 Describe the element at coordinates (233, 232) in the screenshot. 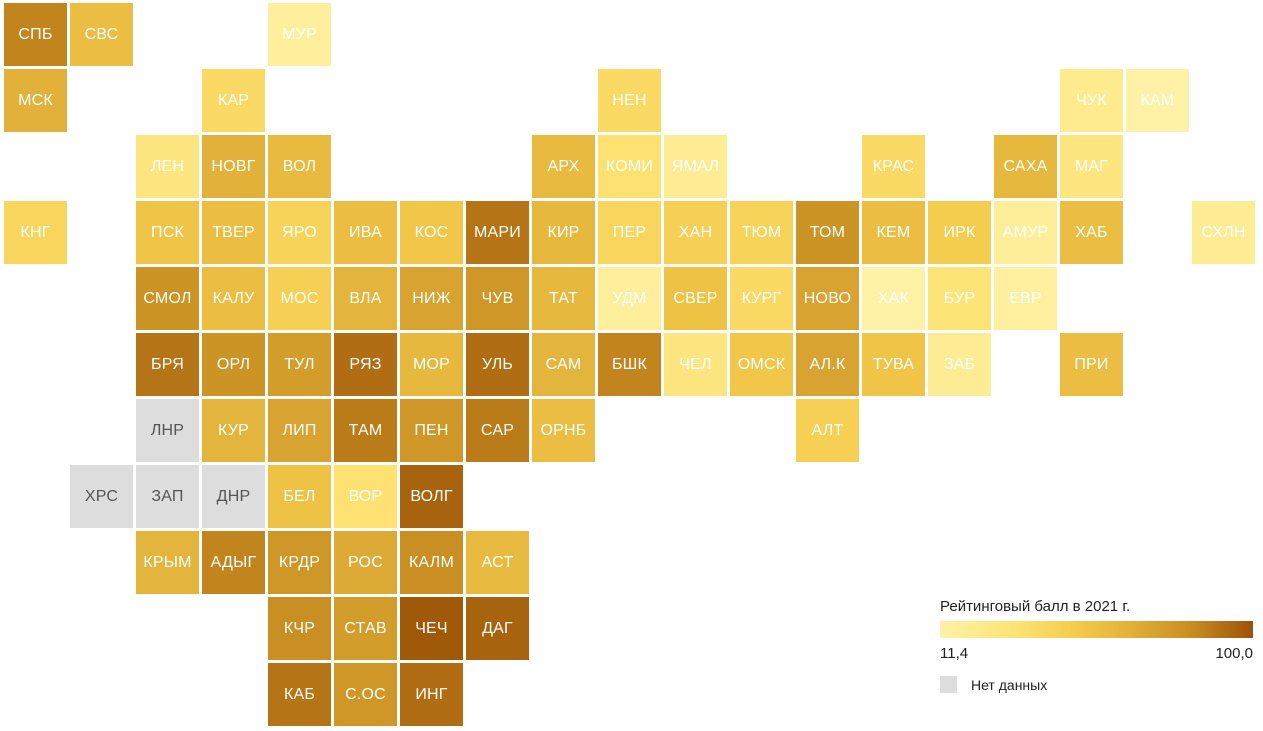

I see `region-tile: ТВЕР` at that location.